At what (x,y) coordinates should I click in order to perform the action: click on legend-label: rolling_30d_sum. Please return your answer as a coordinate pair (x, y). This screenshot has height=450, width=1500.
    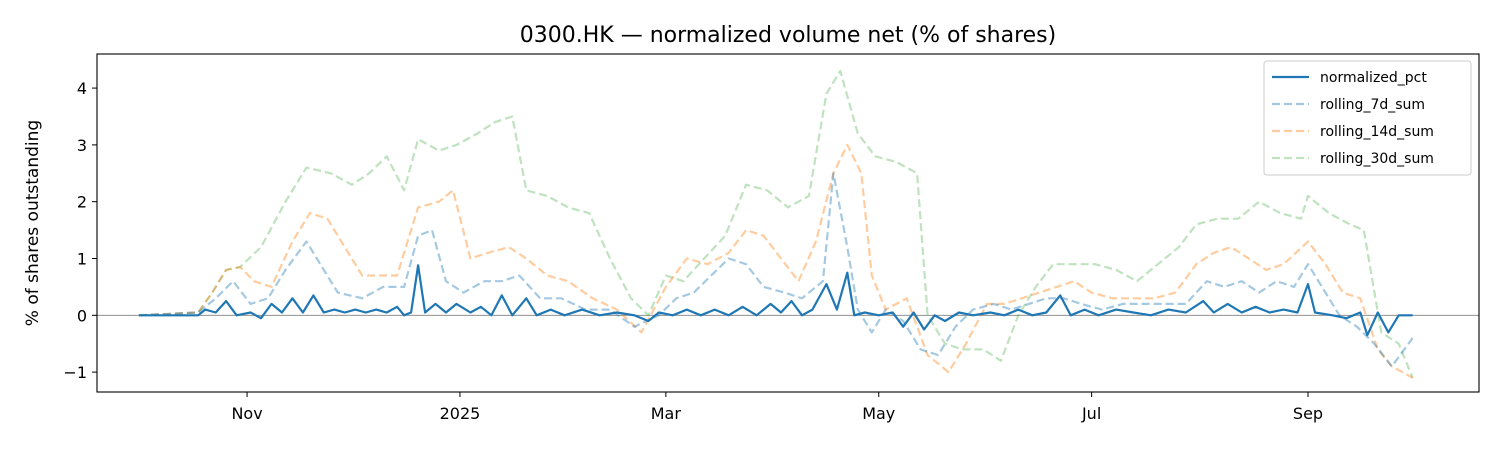
    Looking at the image, I should click on (1377, 159).